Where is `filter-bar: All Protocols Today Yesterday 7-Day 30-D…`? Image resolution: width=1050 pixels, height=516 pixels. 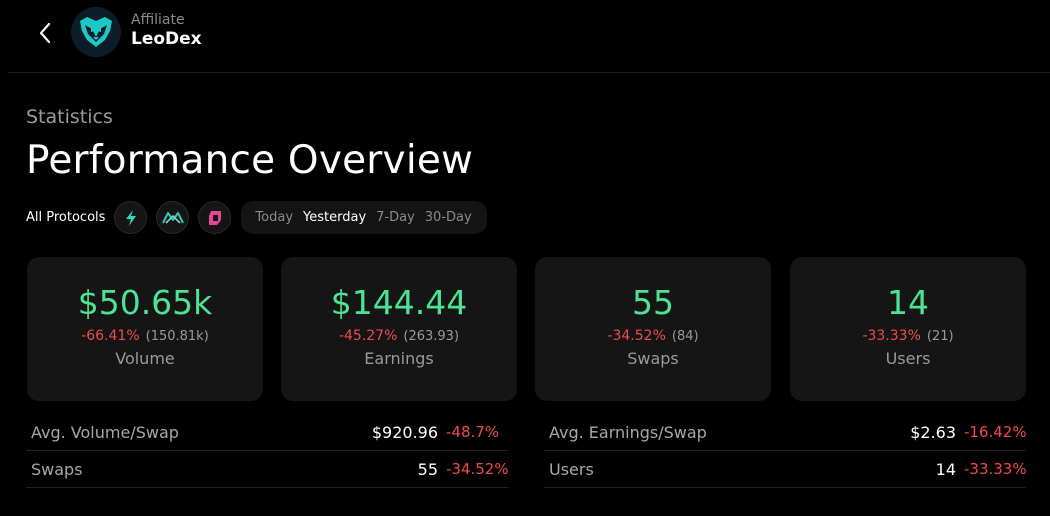 filter-bar: All Protocols Today Yesterday 7-Day 30-D… is located at coordinates (256, 217).